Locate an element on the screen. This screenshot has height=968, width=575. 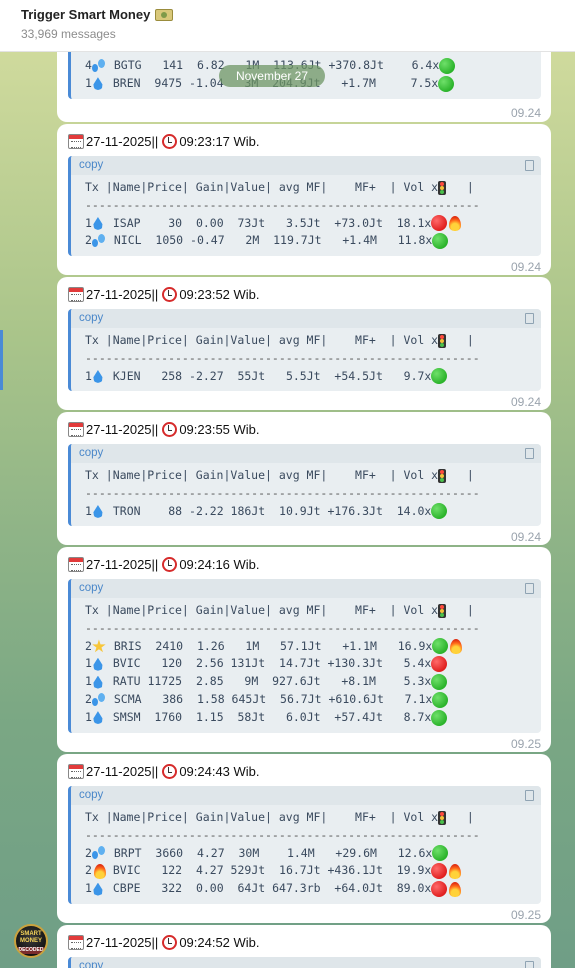
message-count: 33,969 messages is located at coordinates (68, 34).